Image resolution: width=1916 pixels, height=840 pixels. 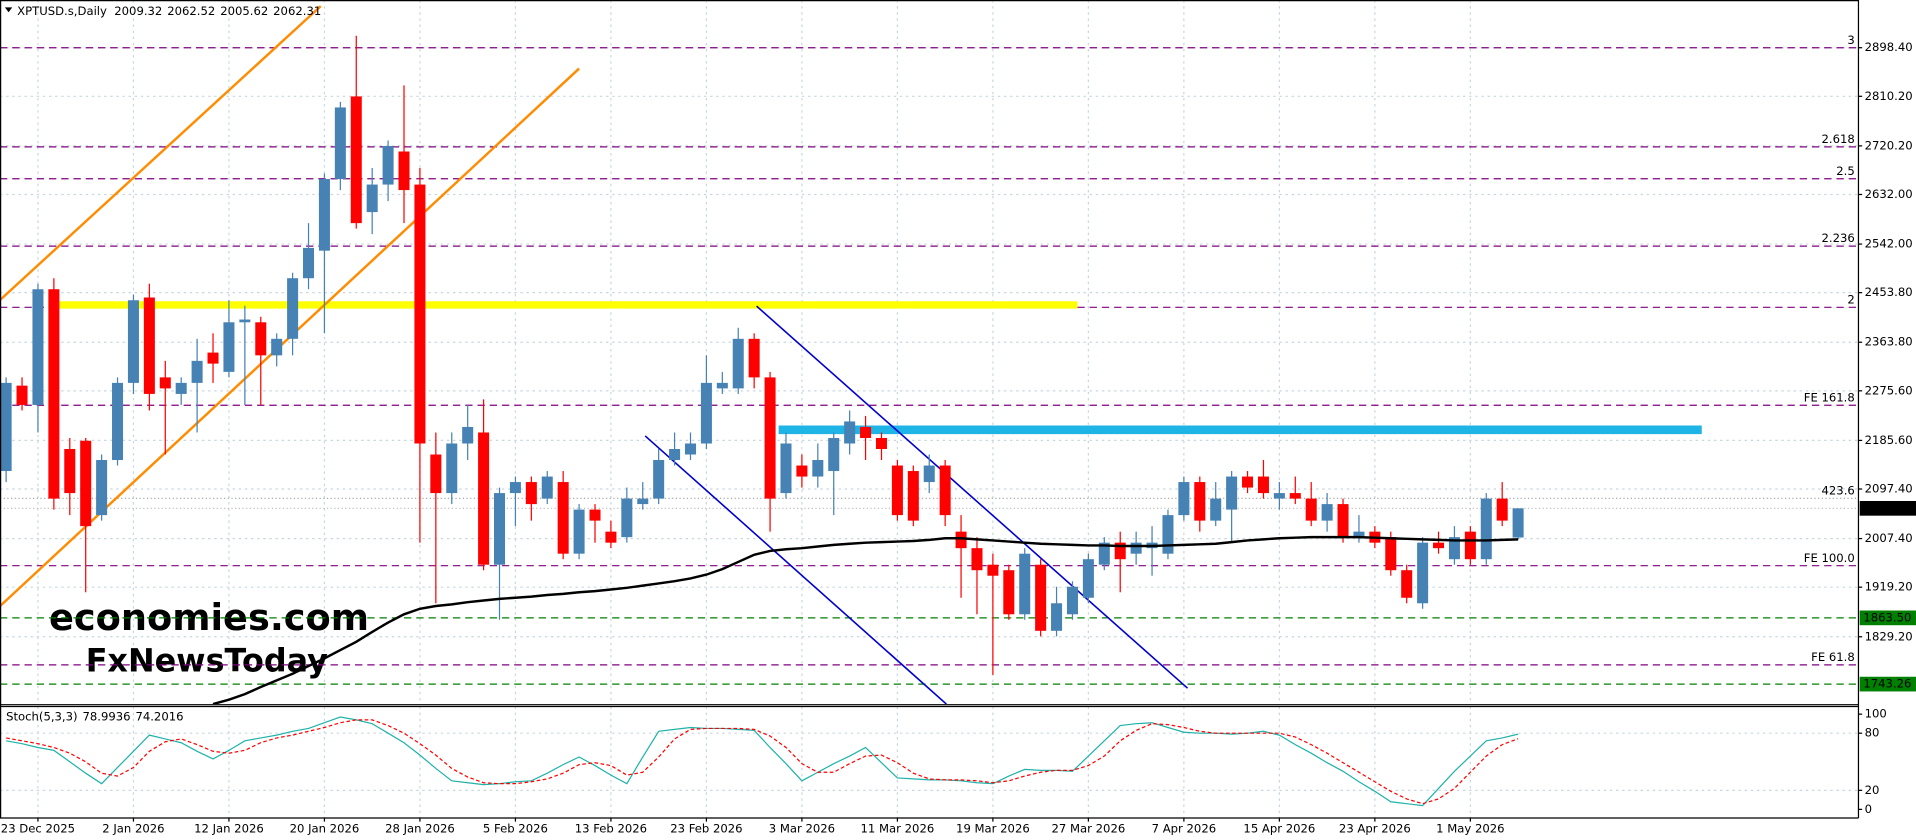 I want to click on x-tick-label: 3 Mar 2026, so click(x=802, y=828).